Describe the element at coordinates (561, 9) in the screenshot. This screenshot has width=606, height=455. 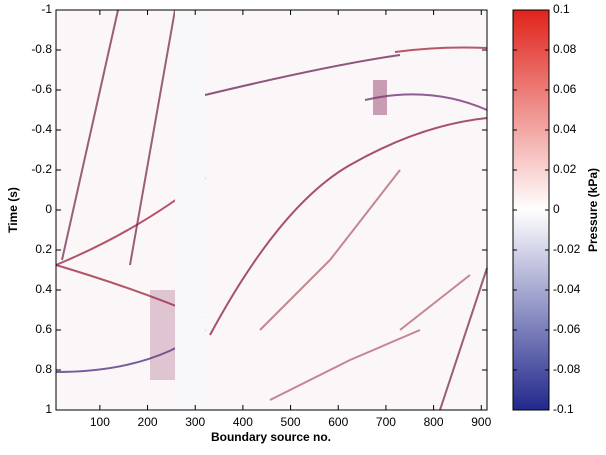
I see `colorbar-tick-label: 0.1` at that location.